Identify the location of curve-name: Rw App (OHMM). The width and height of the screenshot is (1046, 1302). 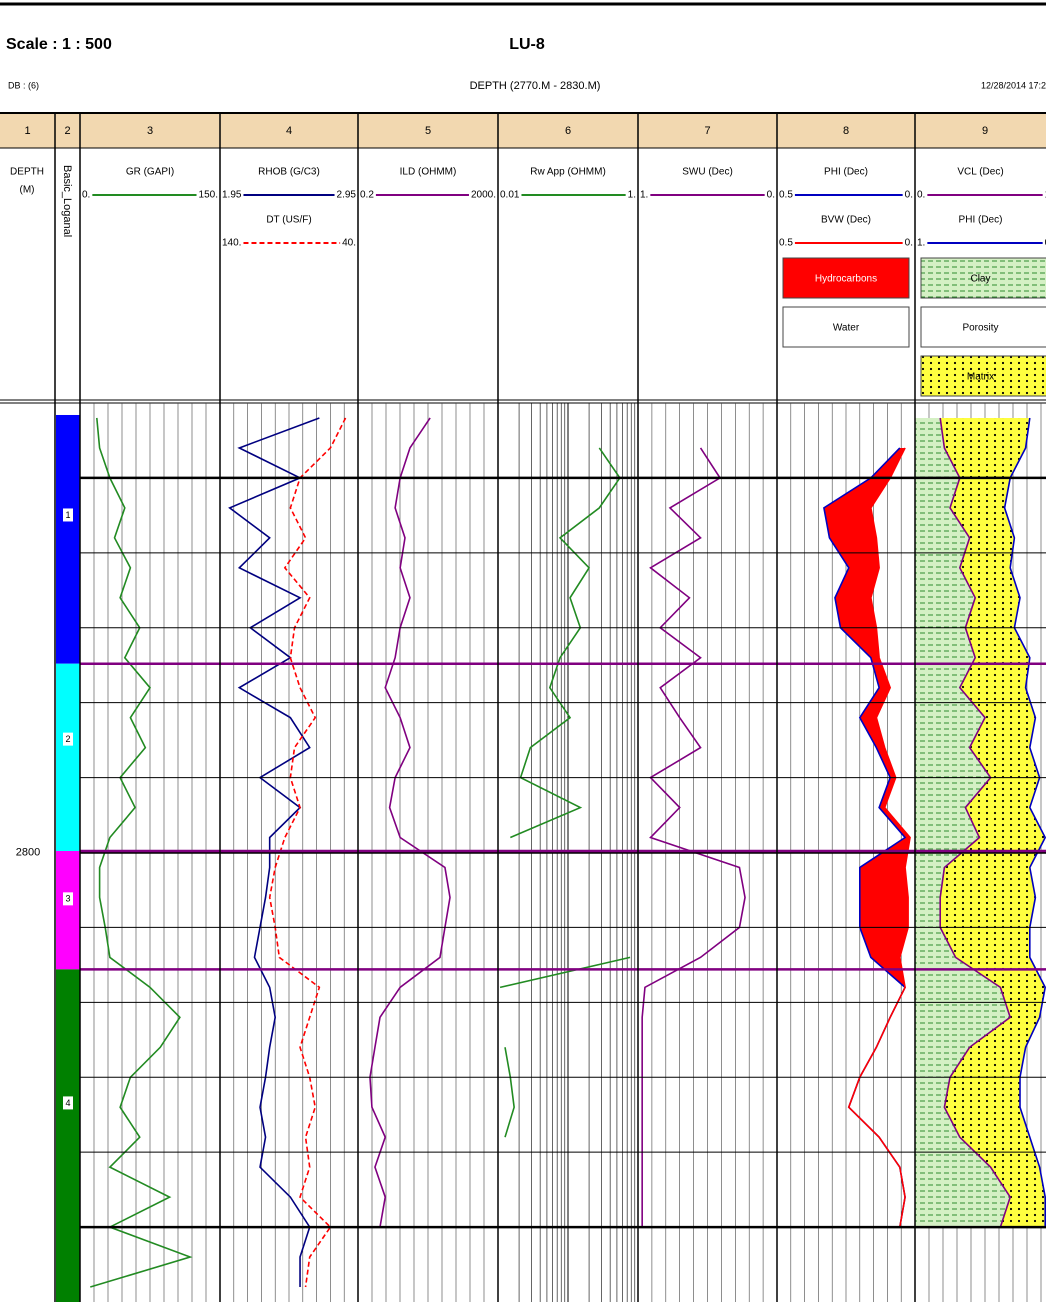
(568, 172).